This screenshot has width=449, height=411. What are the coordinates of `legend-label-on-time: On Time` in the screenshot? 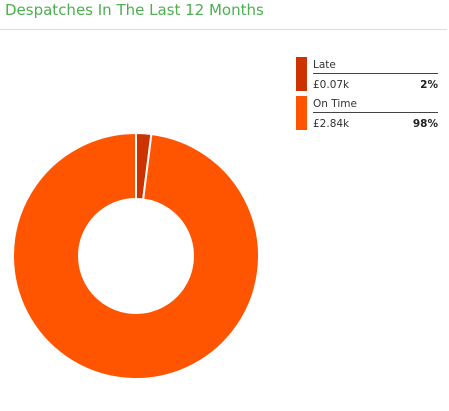 It's located at (335, 104).